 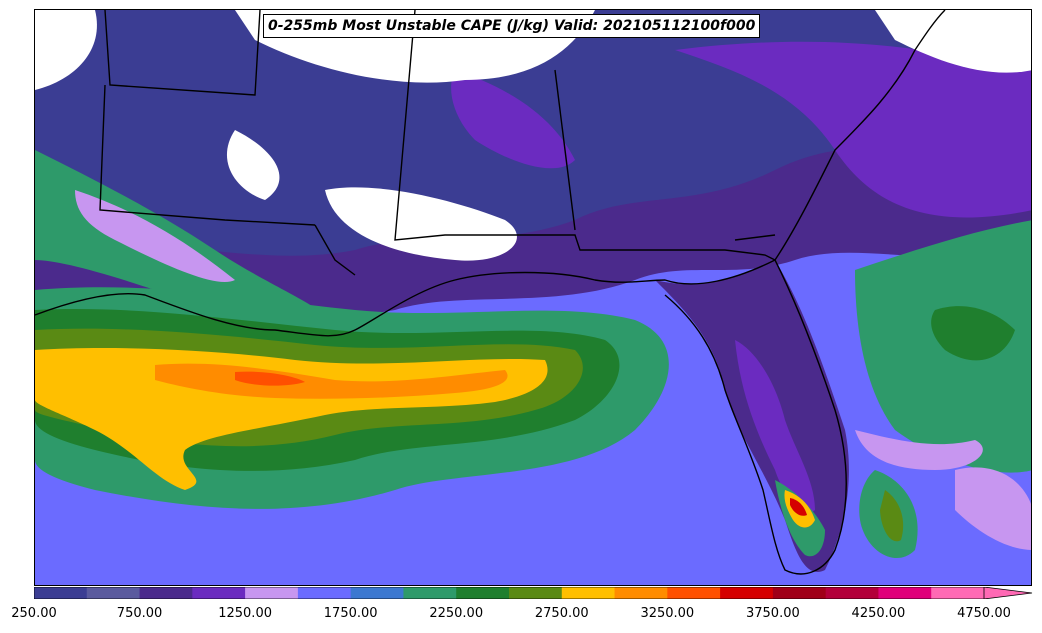 What do you see at coordinates (350, 613) in the screenshot?
I see `colorbar-tick-label: 1750.00` at bounding box center [350, 613].